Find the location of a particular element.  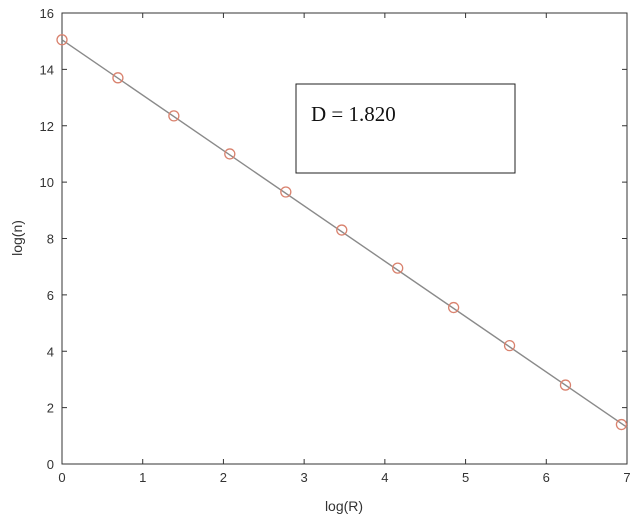

x-tick-labels: 0 1 2 3 4 5 6 7 is located at coordinates (344, 477).